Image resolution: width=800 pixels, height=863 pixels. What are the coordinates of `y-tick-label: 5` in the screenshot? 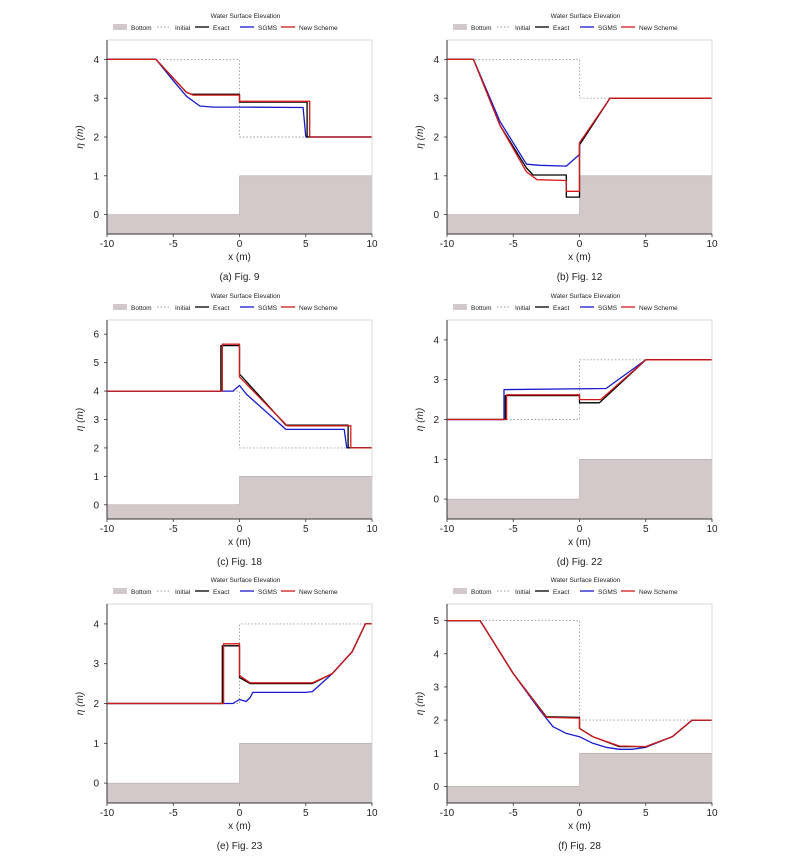 It's located at (96, 363).